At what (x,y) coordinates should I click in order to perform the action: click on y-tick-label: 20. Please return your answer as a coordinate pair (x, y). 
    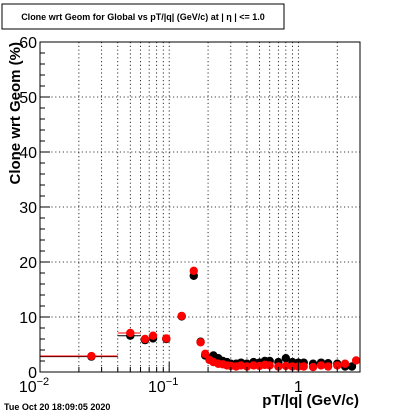
    Looking at the image, I should click on (28, 263).